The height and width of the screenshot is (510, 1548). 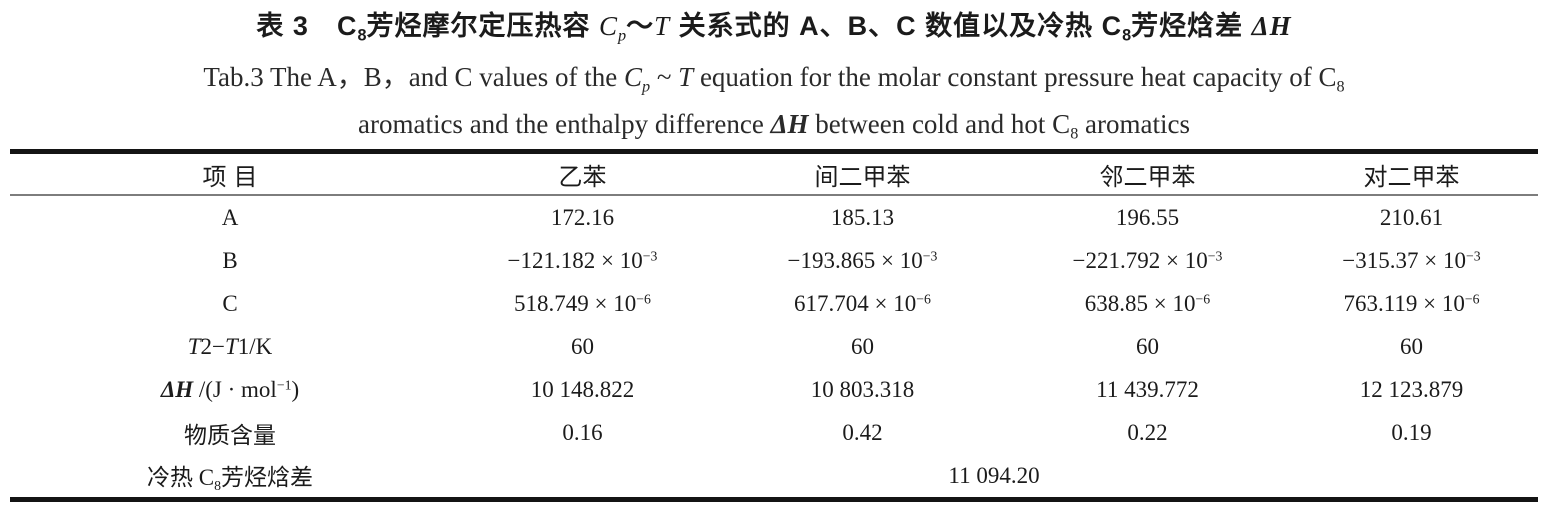 I want to click on value-cell: 196.55, so click(x=1147, y=217).